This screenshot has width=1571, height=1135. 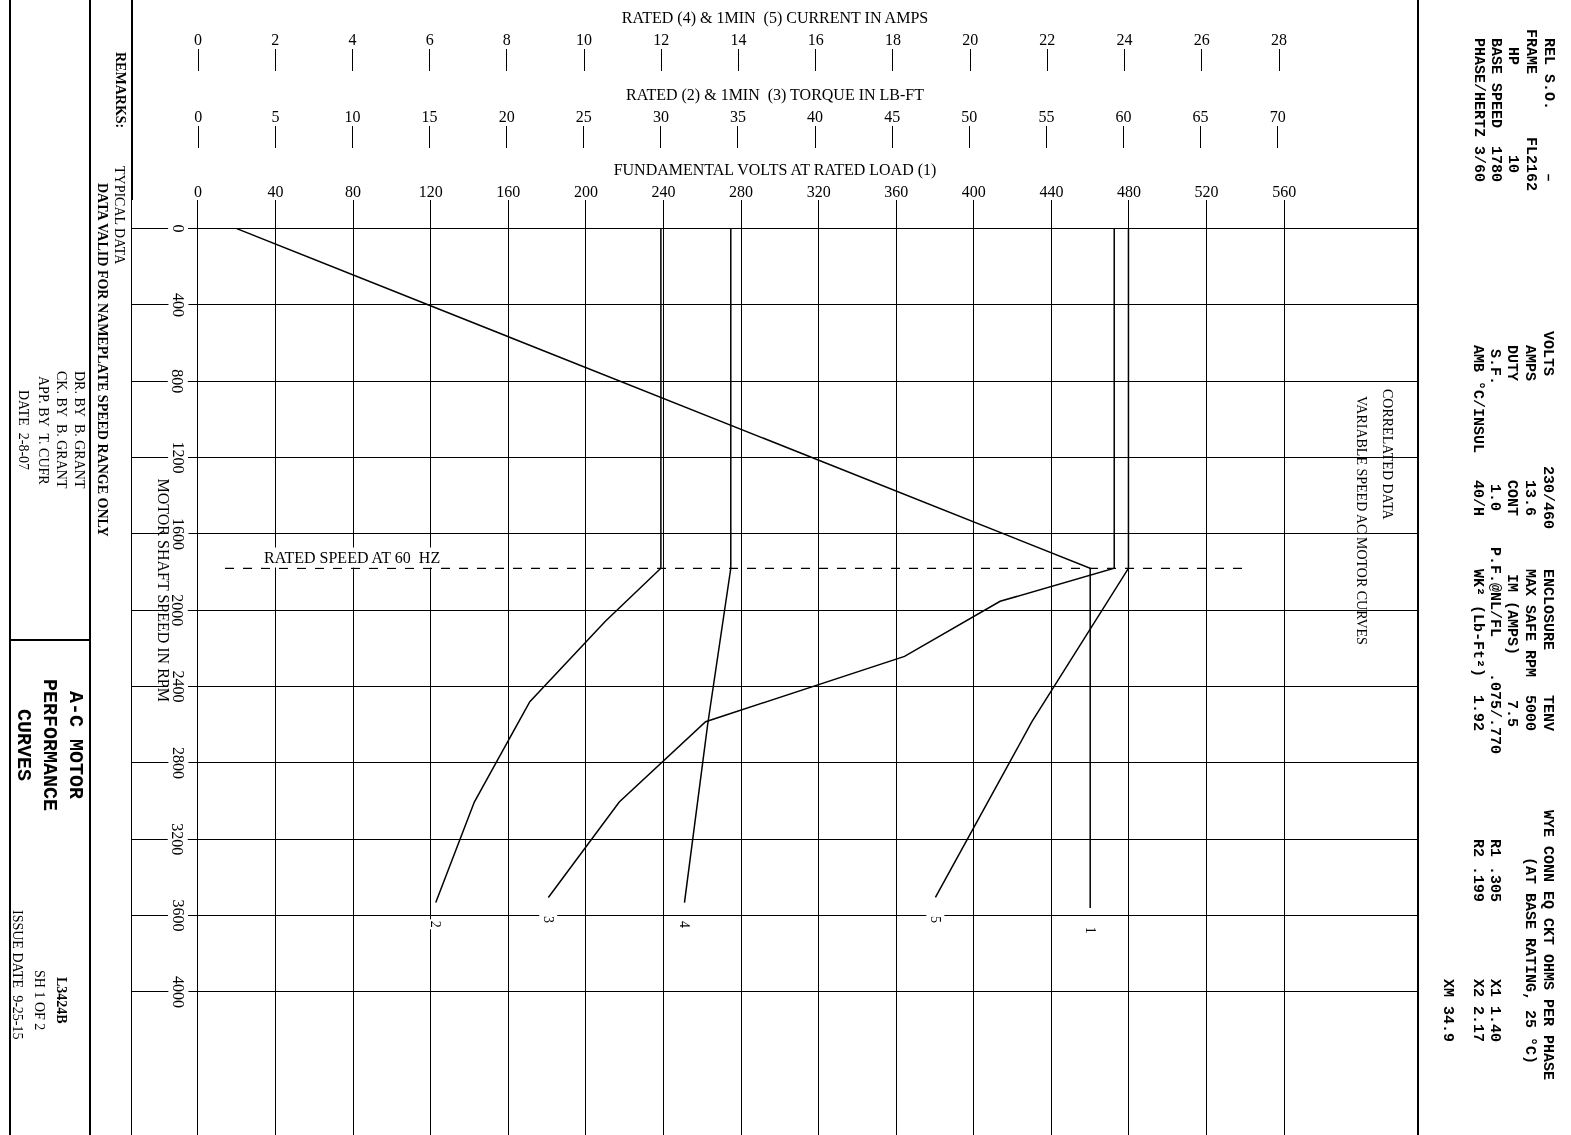 What do you see at coordinates (775, 94) in the screenshot?
I see `x2-axis-title: RATED (2) & 1MIN (3) TORQUE IN LB-FT` at bounding box center [775, 94].